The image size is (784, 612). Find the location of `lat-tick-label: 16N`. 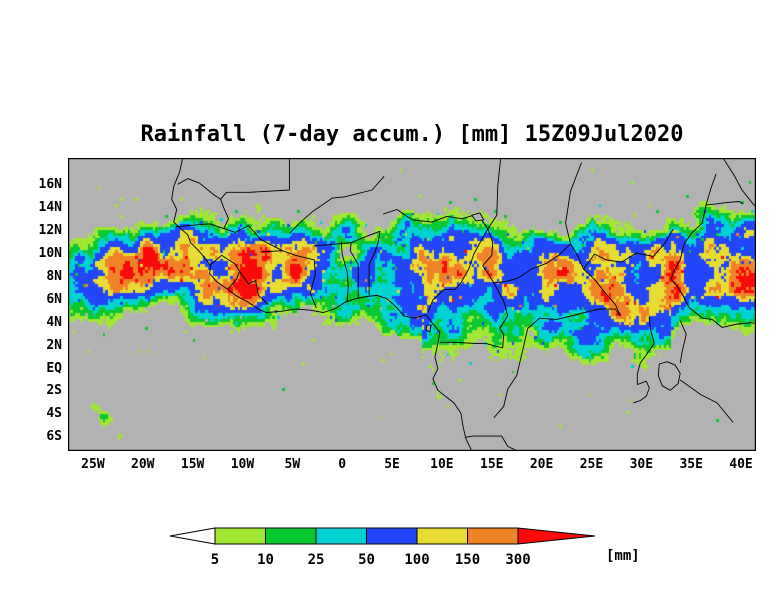

lat-tick-label: 16N is located at coordinates (50, 185).